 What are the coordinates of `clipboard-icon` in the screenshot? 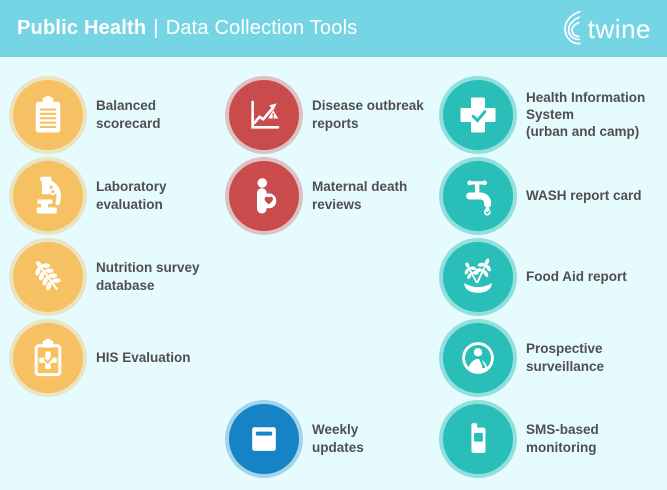 It's located at (48, 113).